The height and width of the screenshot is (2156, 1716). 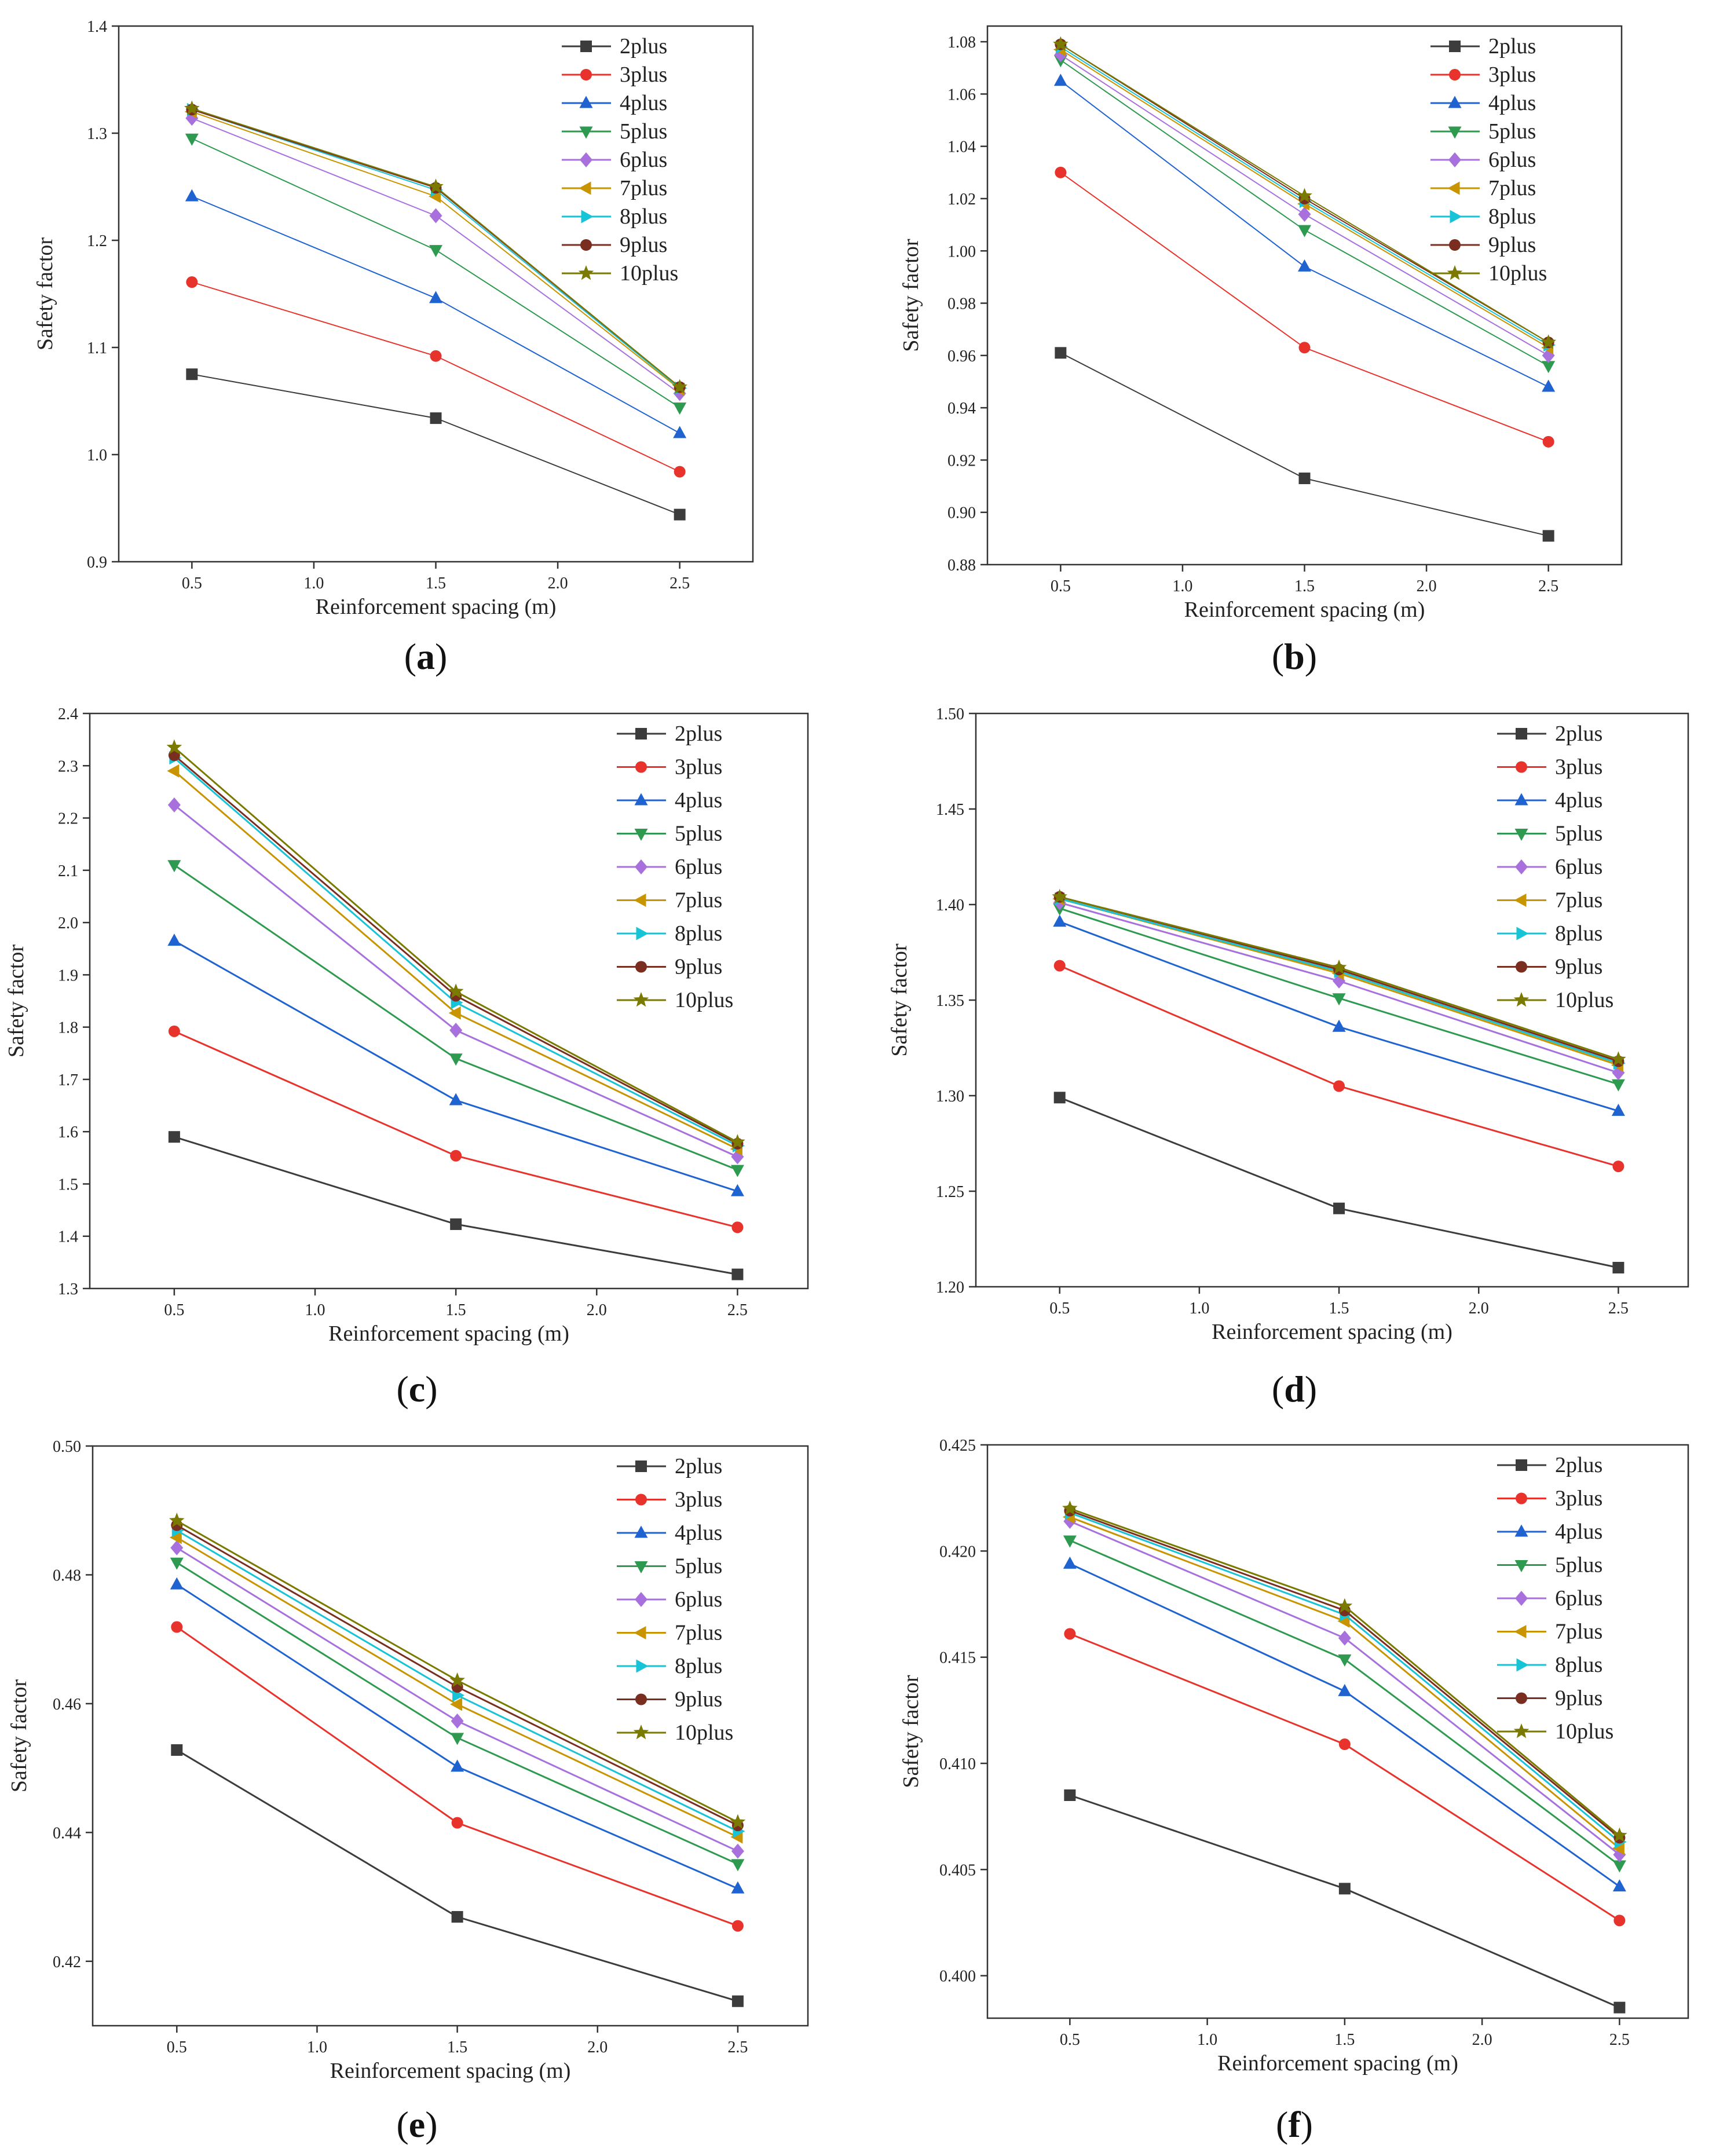 I want to click on y-tick-label: 1.1, so click(x=97, y=348).